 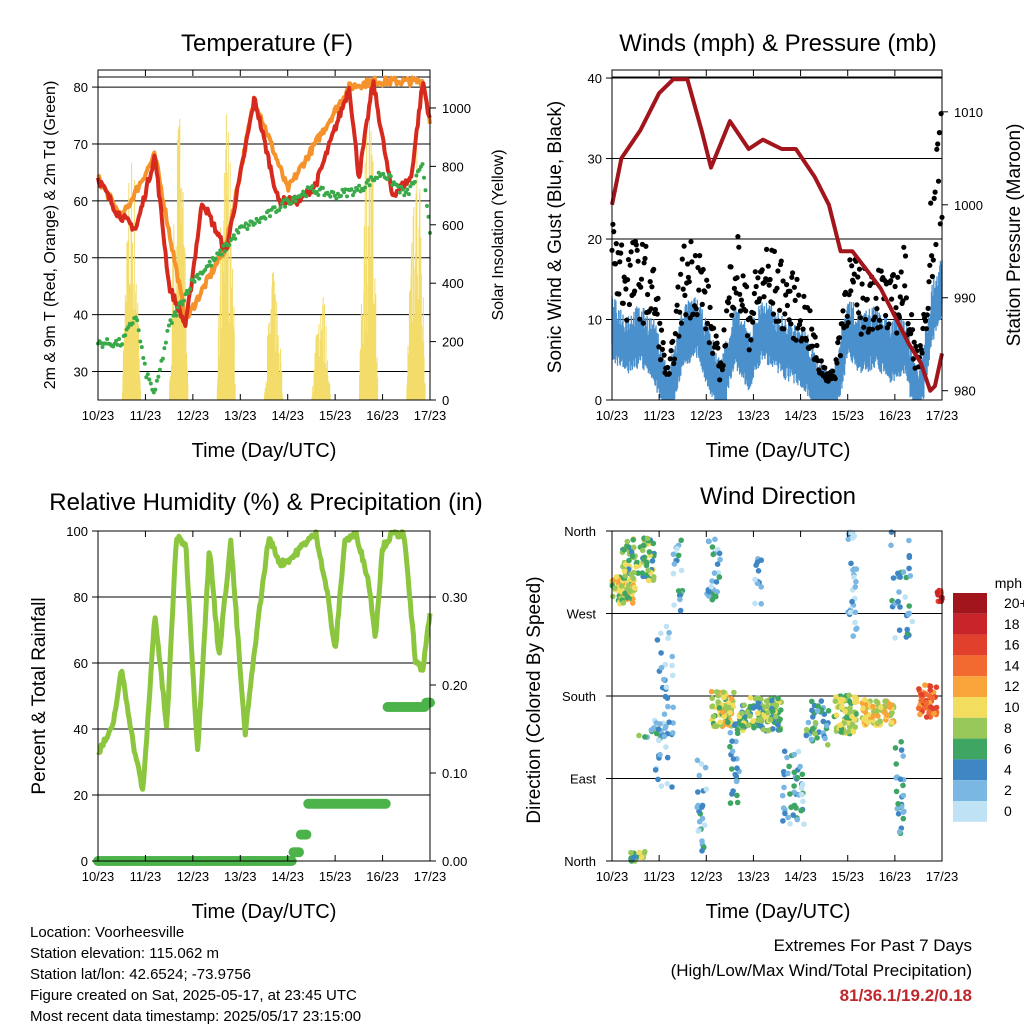 I want to click on y-tick-label: 30, so click(x=81, y=372).